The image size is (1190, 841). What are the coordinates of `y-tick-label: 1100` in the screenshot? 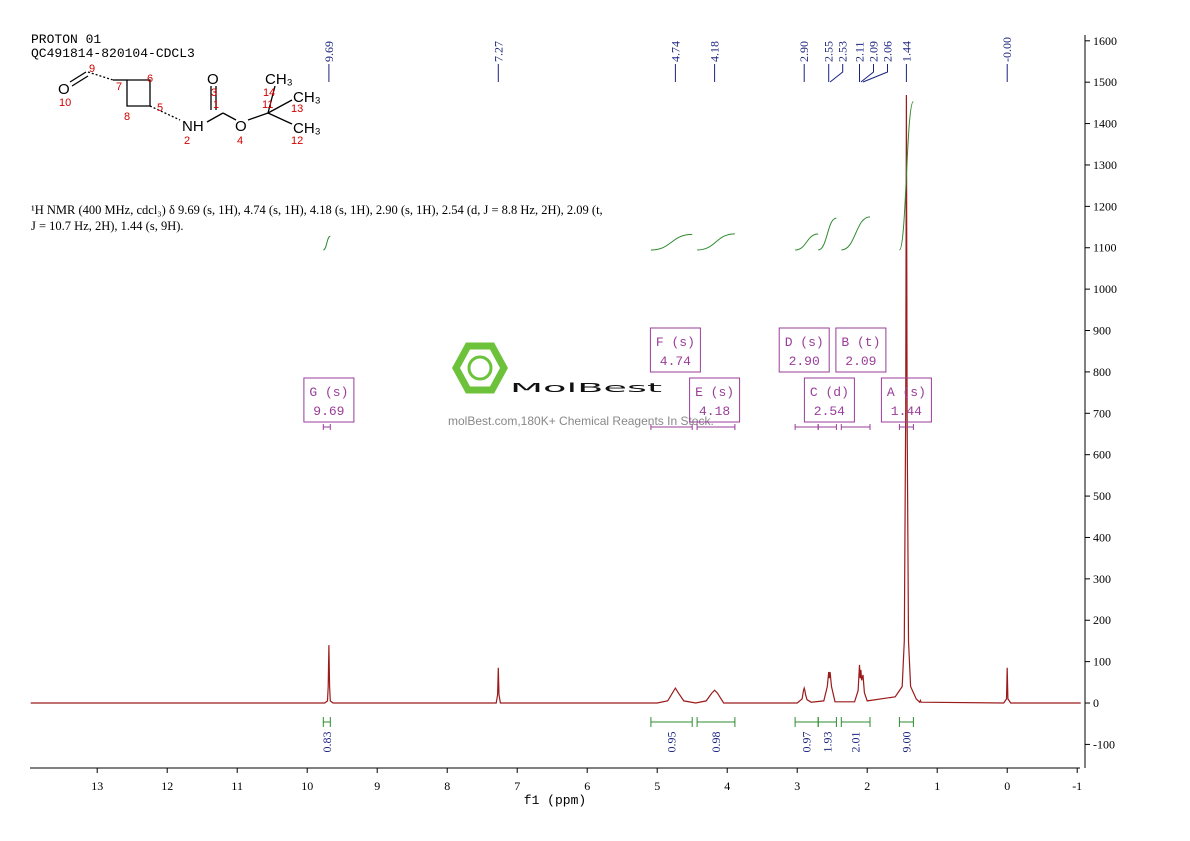 It's located at (1105, 248).